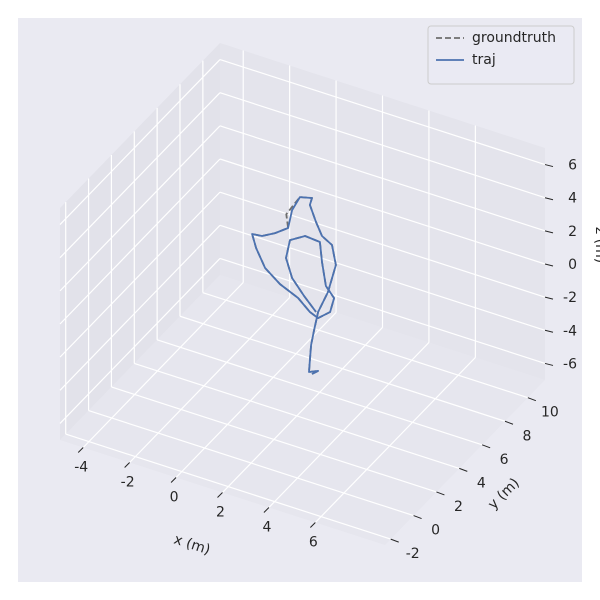 The height and width of the screenshot is (600, 600). Describe the element at coordinates (504, 460) in the screenshot. I see `y-tick-label: 6` at that location.